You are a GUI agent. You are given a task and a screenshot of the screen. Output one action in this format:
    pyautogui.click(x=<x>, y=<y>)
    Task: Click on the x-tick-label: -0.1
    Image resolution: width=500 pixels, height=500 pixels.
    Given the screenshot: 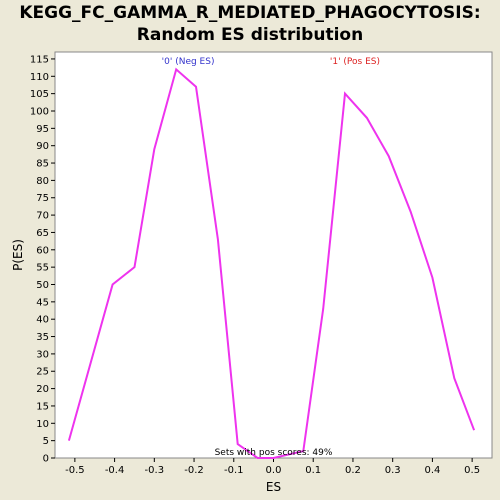 What is the action you would take?
    pyautogui.click(x=234, y=470)
    